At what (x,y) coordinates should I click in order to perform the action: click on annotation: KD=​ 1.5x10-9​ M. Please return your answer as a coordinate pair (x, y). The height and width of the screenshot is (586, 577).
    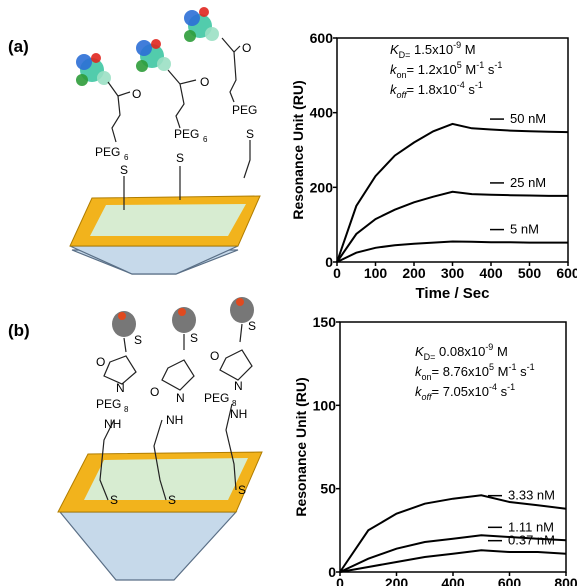
    Looking at the image, I should click on (433, 50).